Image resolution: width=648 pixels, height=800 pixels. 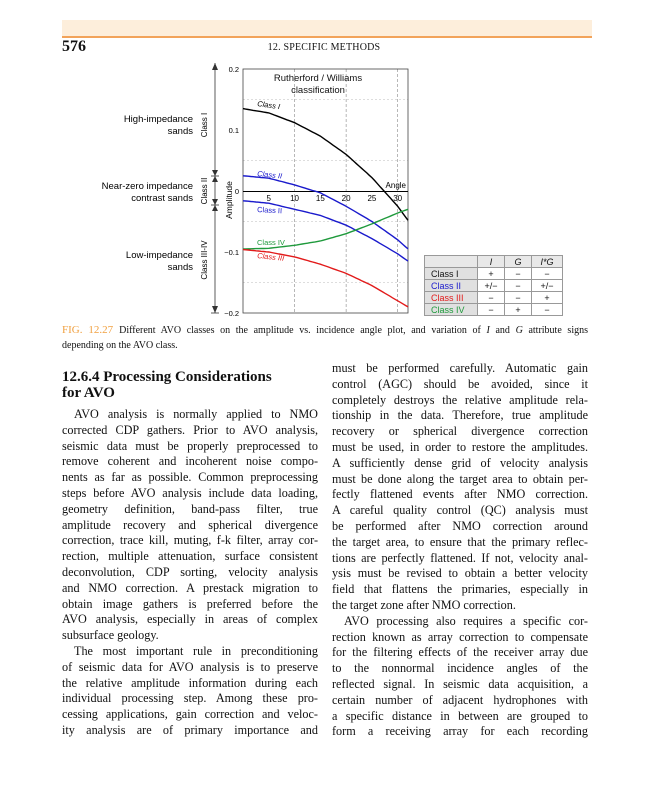 I want to click on text-line: to the nonnormal incidence angles of the, so click(x=460, y=668).